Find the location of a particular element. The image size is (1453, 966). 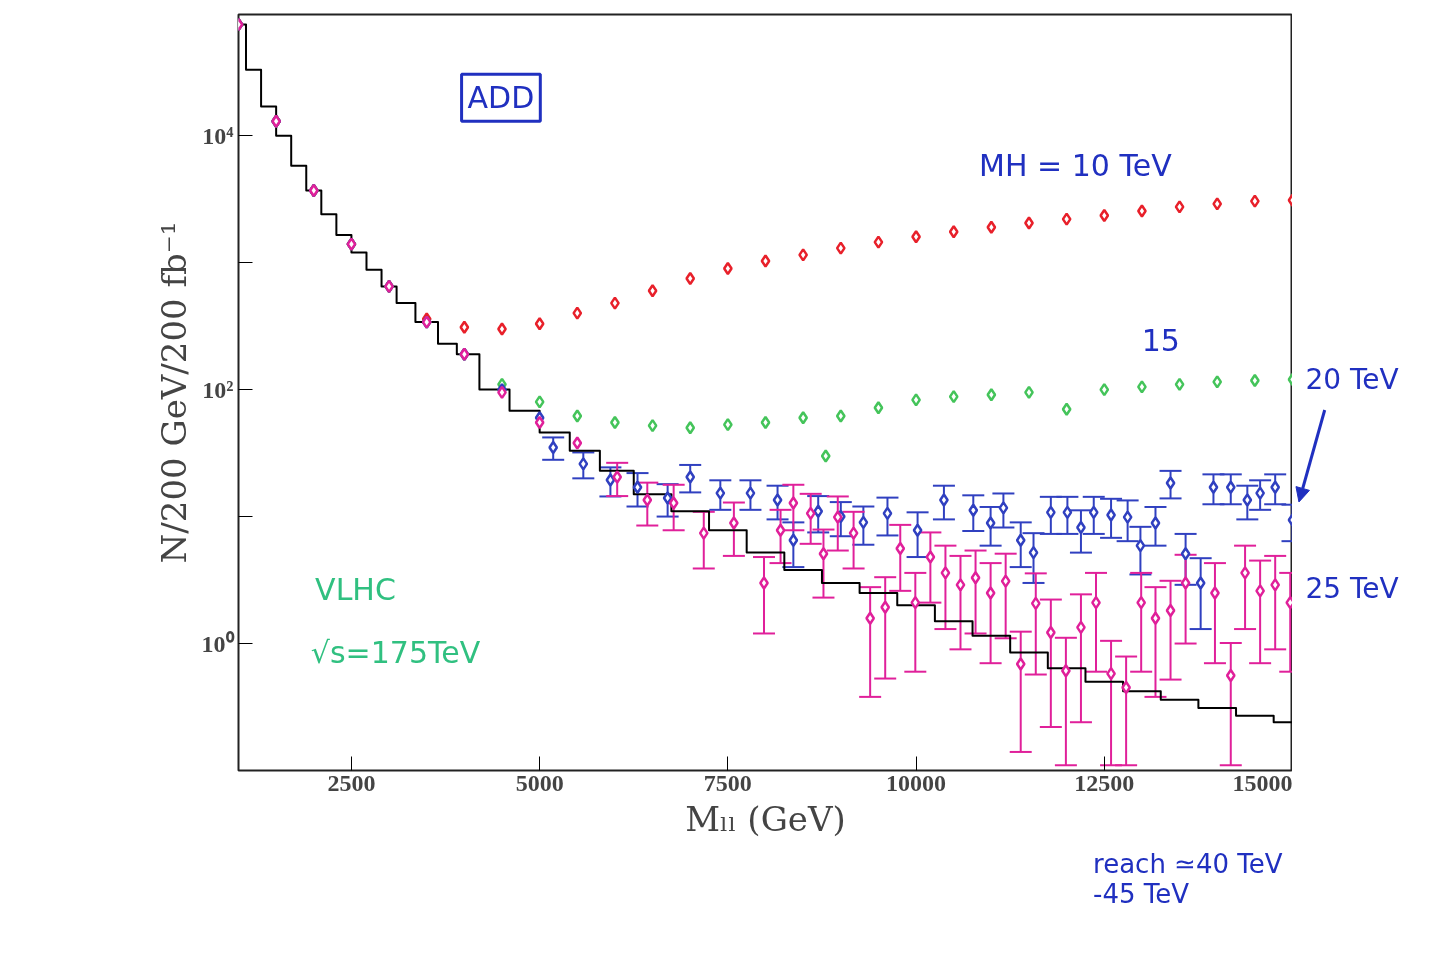

x-tick-label: 2500 is located at coordinates (351, 782).